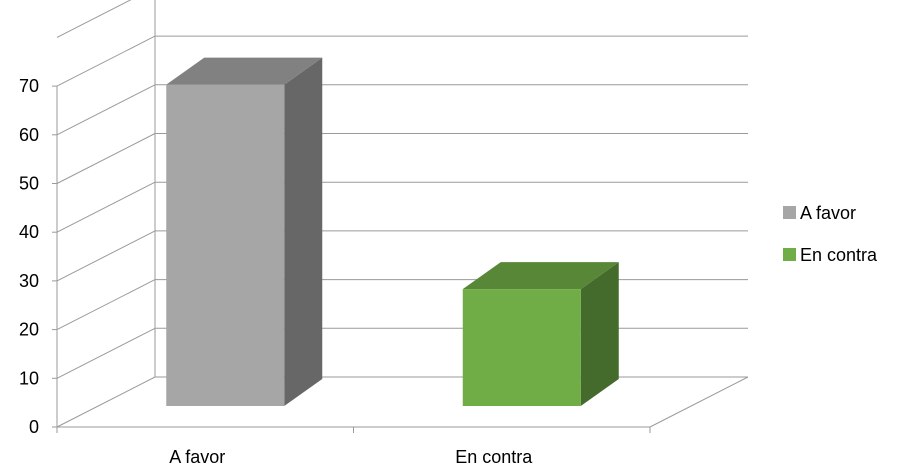 The width and height of the screenshot is (919, 470). What do you see at coordinates (29, 330) in the screenshot?
I see `y-tick-label: 20` at bounding box center [29, 330].